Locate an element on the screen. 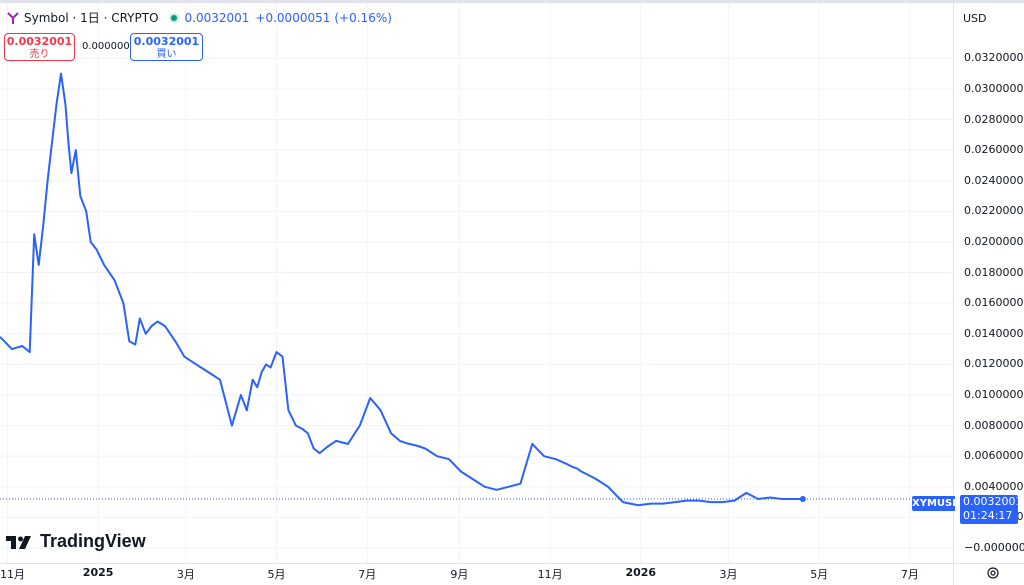 The image size is (1024, 585). tradingview-logo: TradingView is located at coordinates (76, 541).